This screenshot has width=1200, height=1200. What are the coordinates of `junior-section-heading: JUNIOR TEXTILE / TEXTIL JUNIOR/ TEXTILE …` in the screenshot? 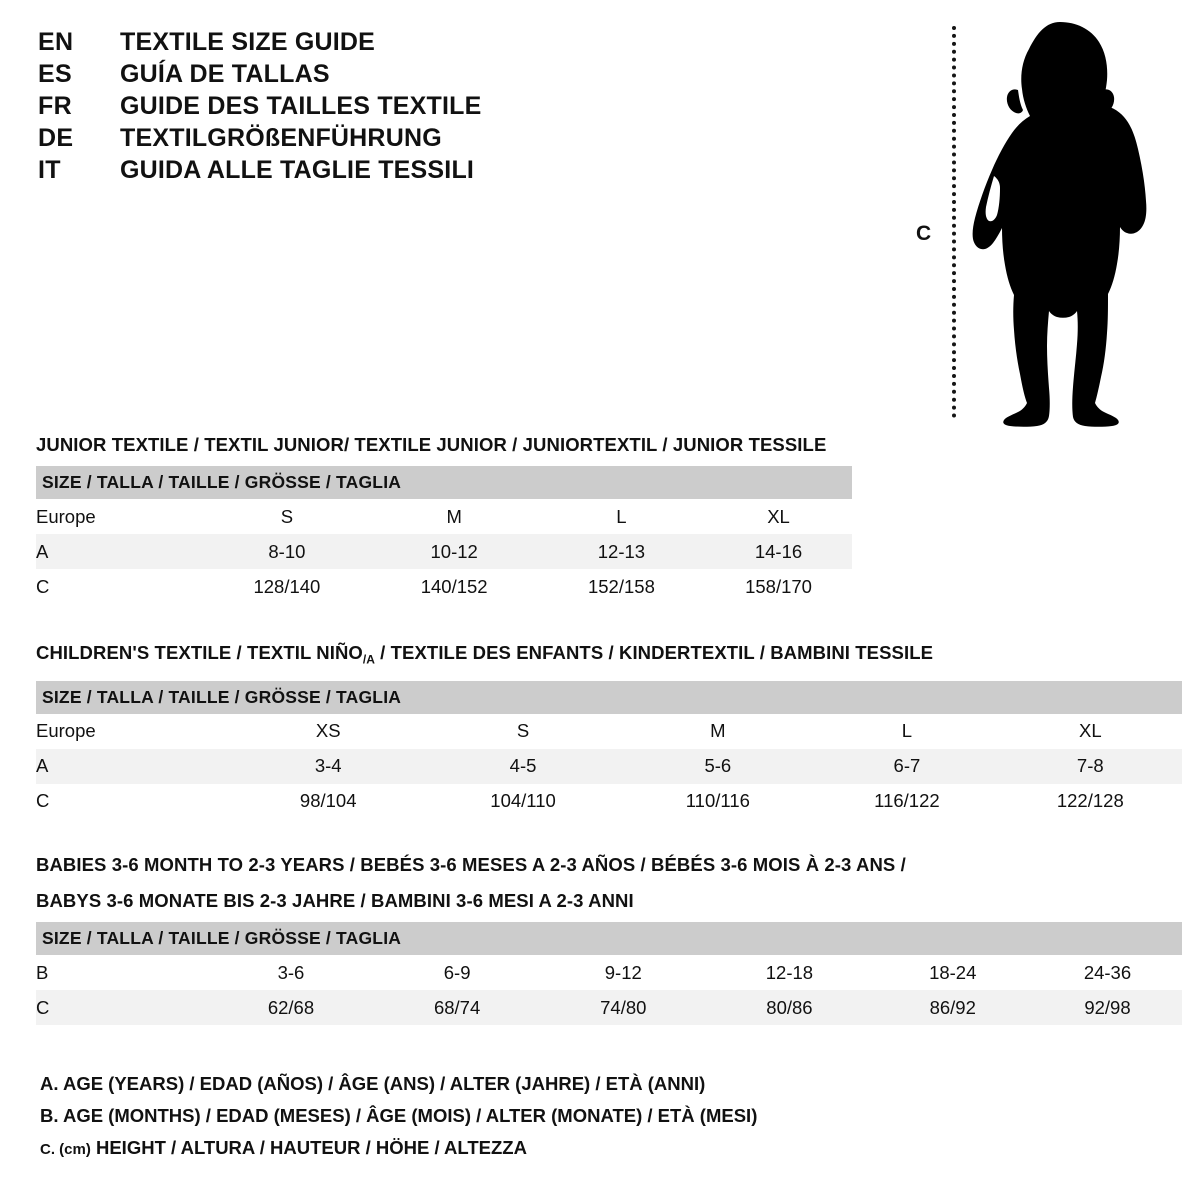 It's located at (431, 444).